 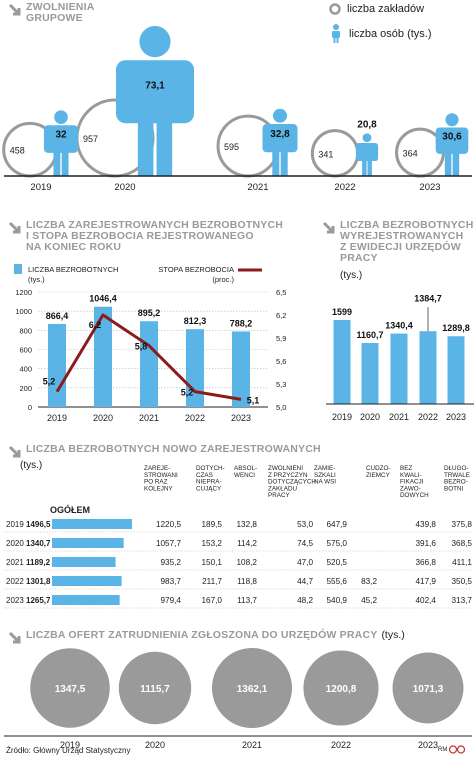 I want to click on table-cell: 402,4, so click(x=426, y=600).